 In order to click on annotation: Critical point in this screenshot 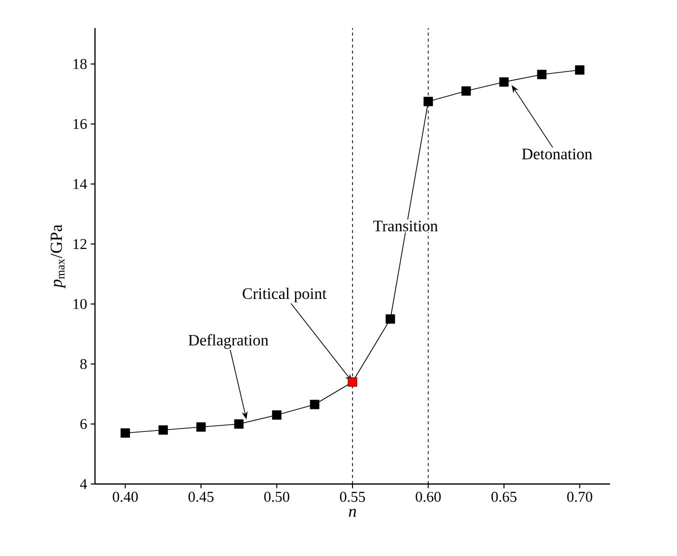, I will do `click(284, 295)`.